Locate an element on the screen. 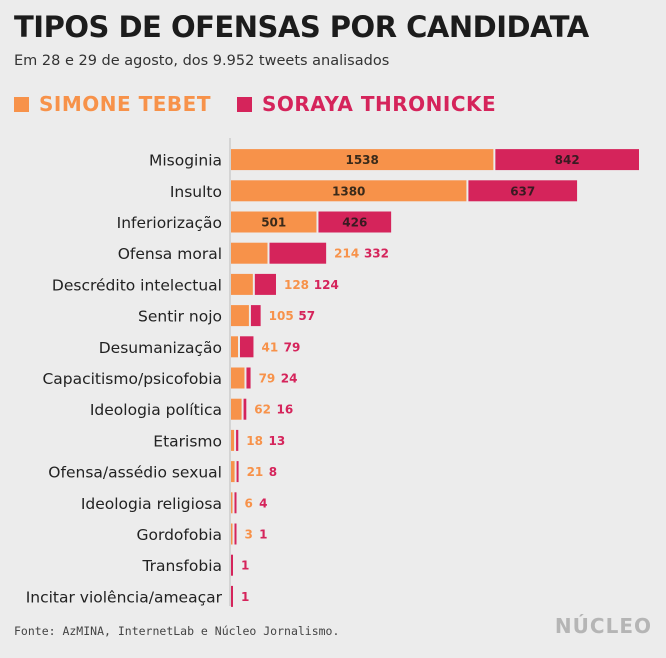 This screenshot has height=658, width=666. category-label: Ideologia religiosa is located at coordinates (151, 504).